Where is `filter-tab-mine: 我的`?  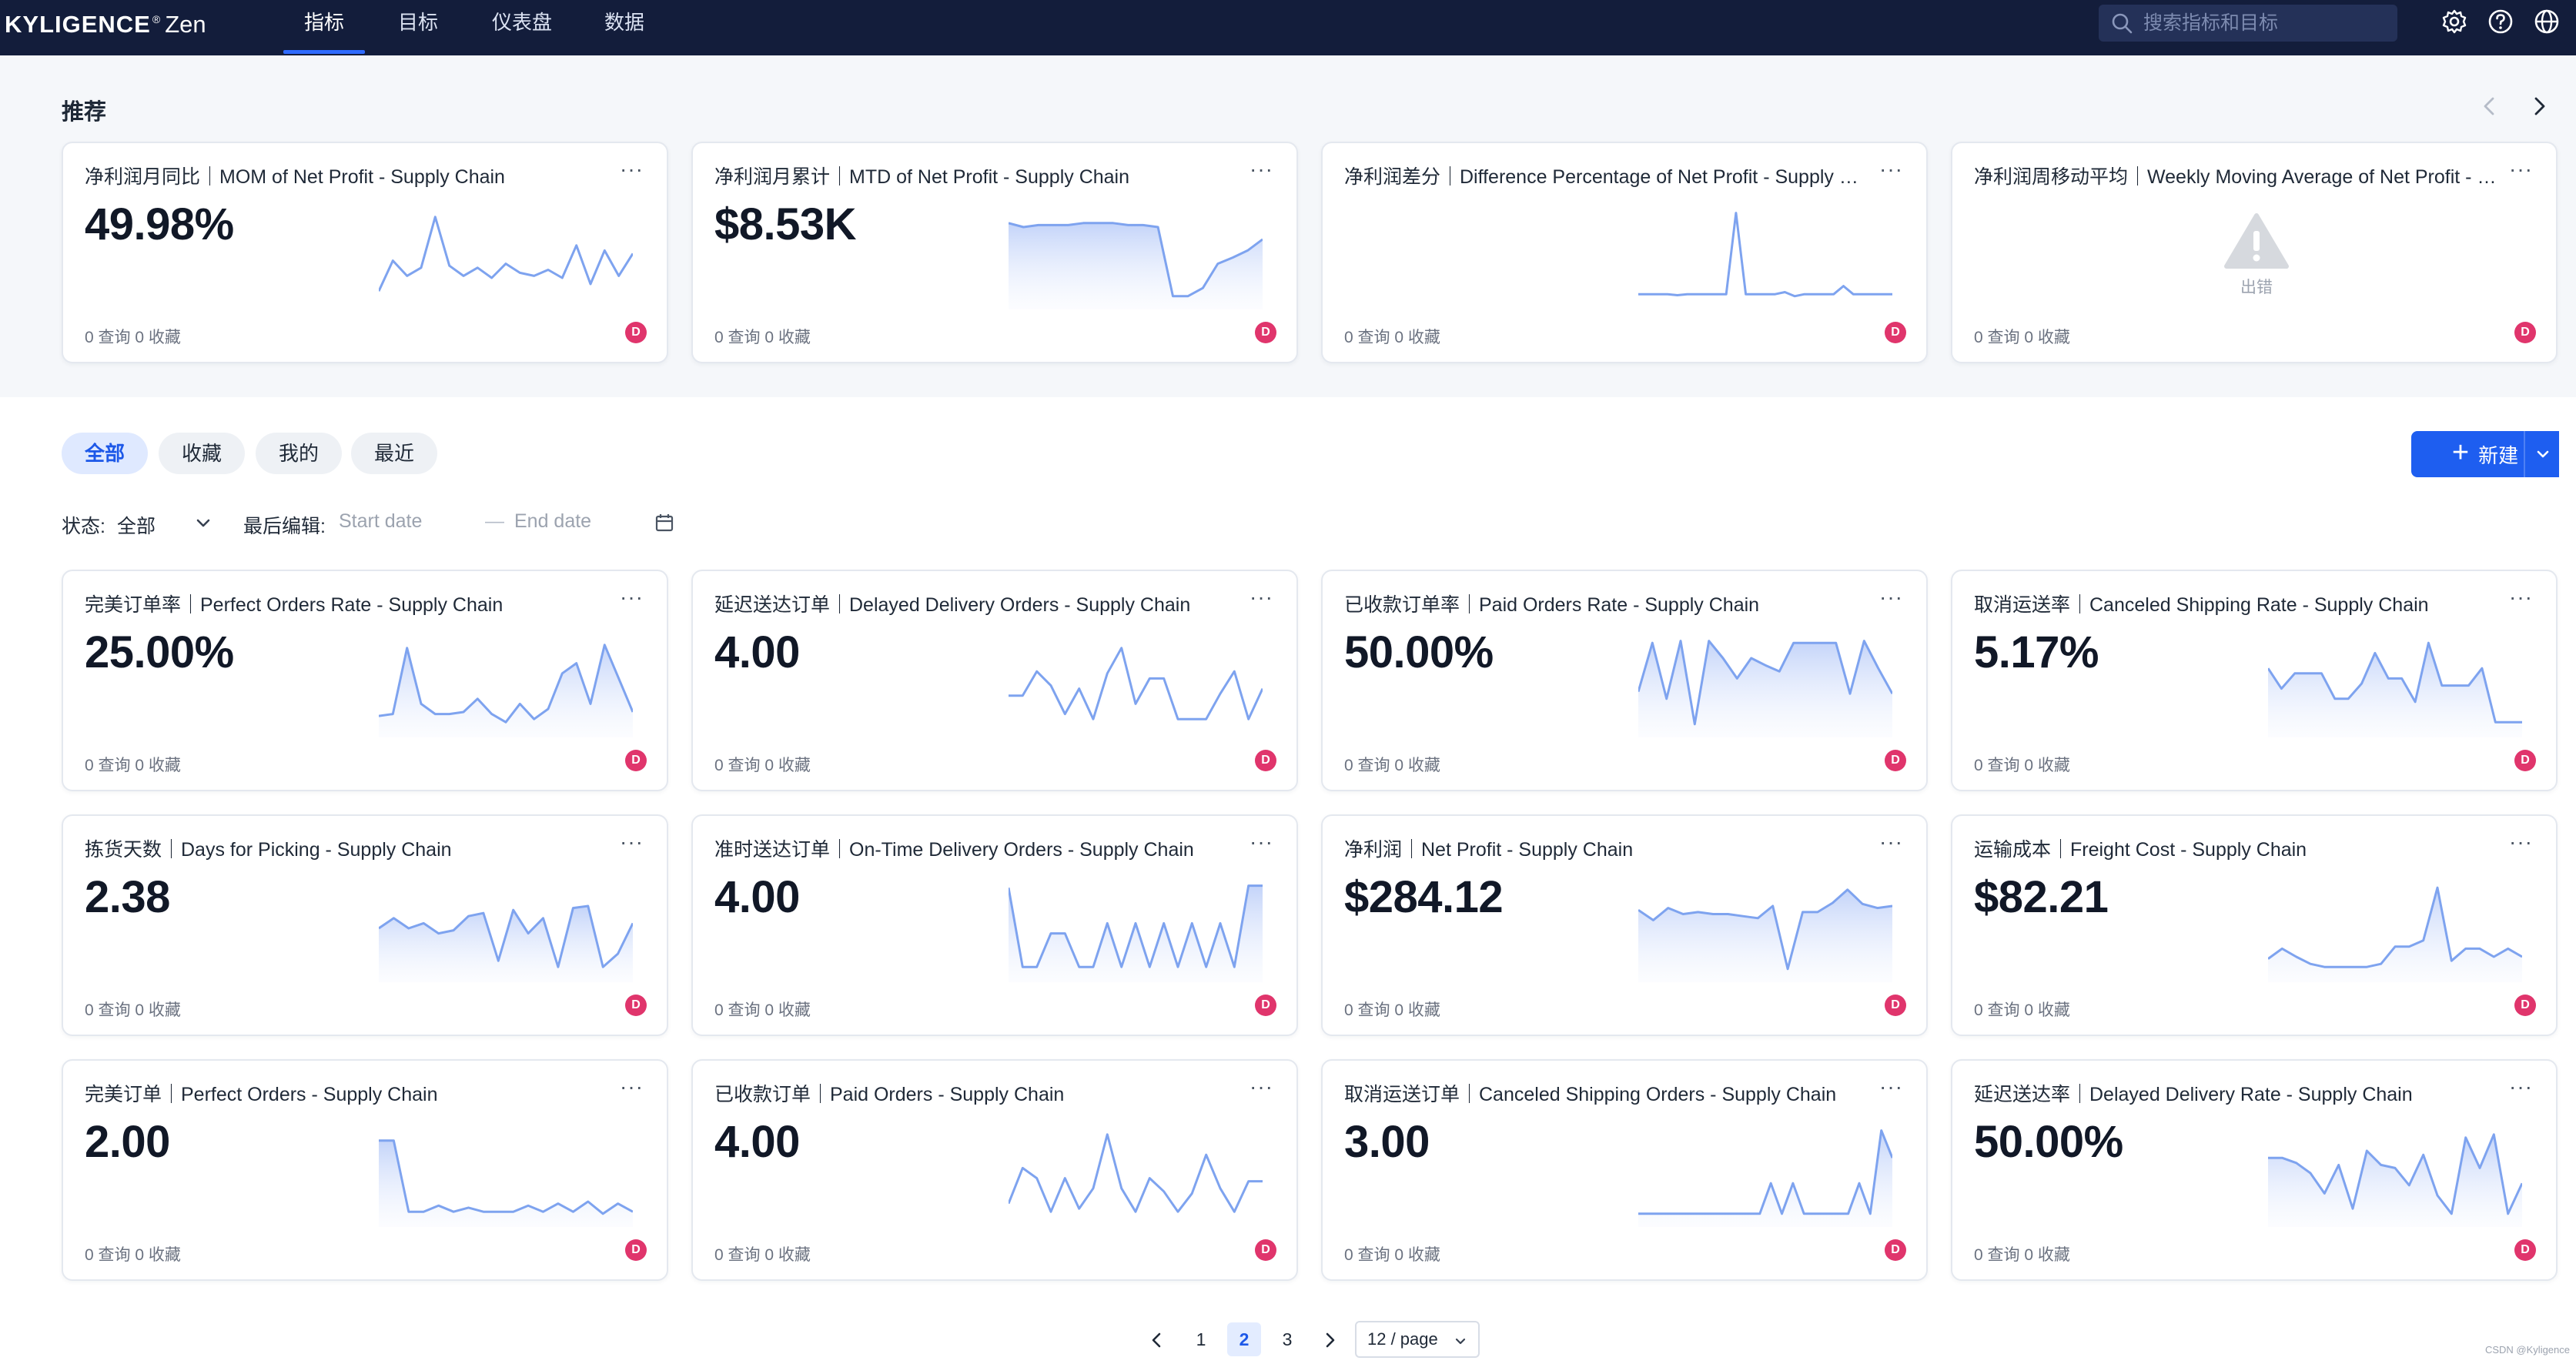
filter-tab-mine: 我的 is located at coordinates (300, 453).